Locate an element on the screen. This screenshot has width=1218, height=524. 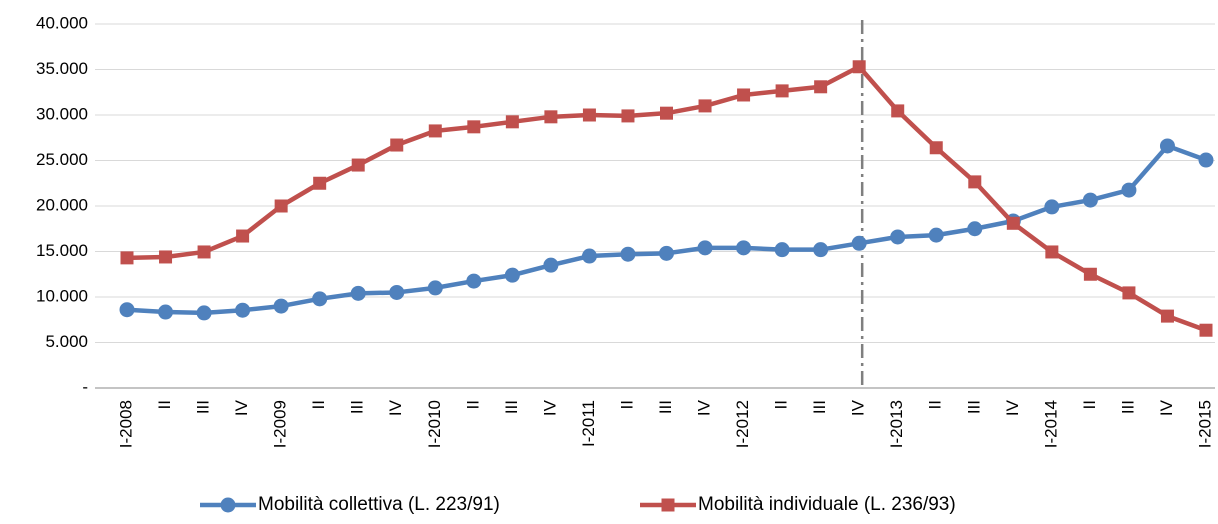
y-tick-label: 15.000 is located at coordinates (62, 250).